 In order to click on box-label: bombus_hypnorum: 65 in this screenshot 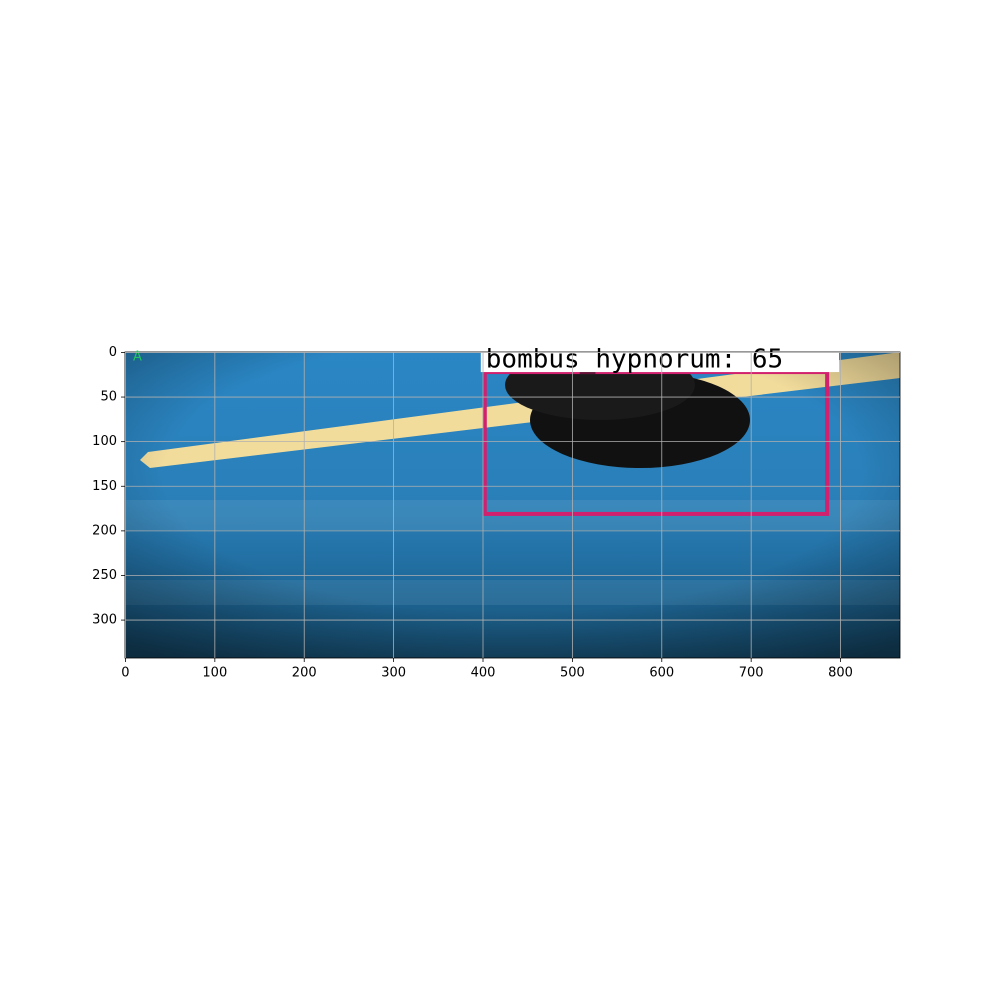, I will do `click(634, 360)`.